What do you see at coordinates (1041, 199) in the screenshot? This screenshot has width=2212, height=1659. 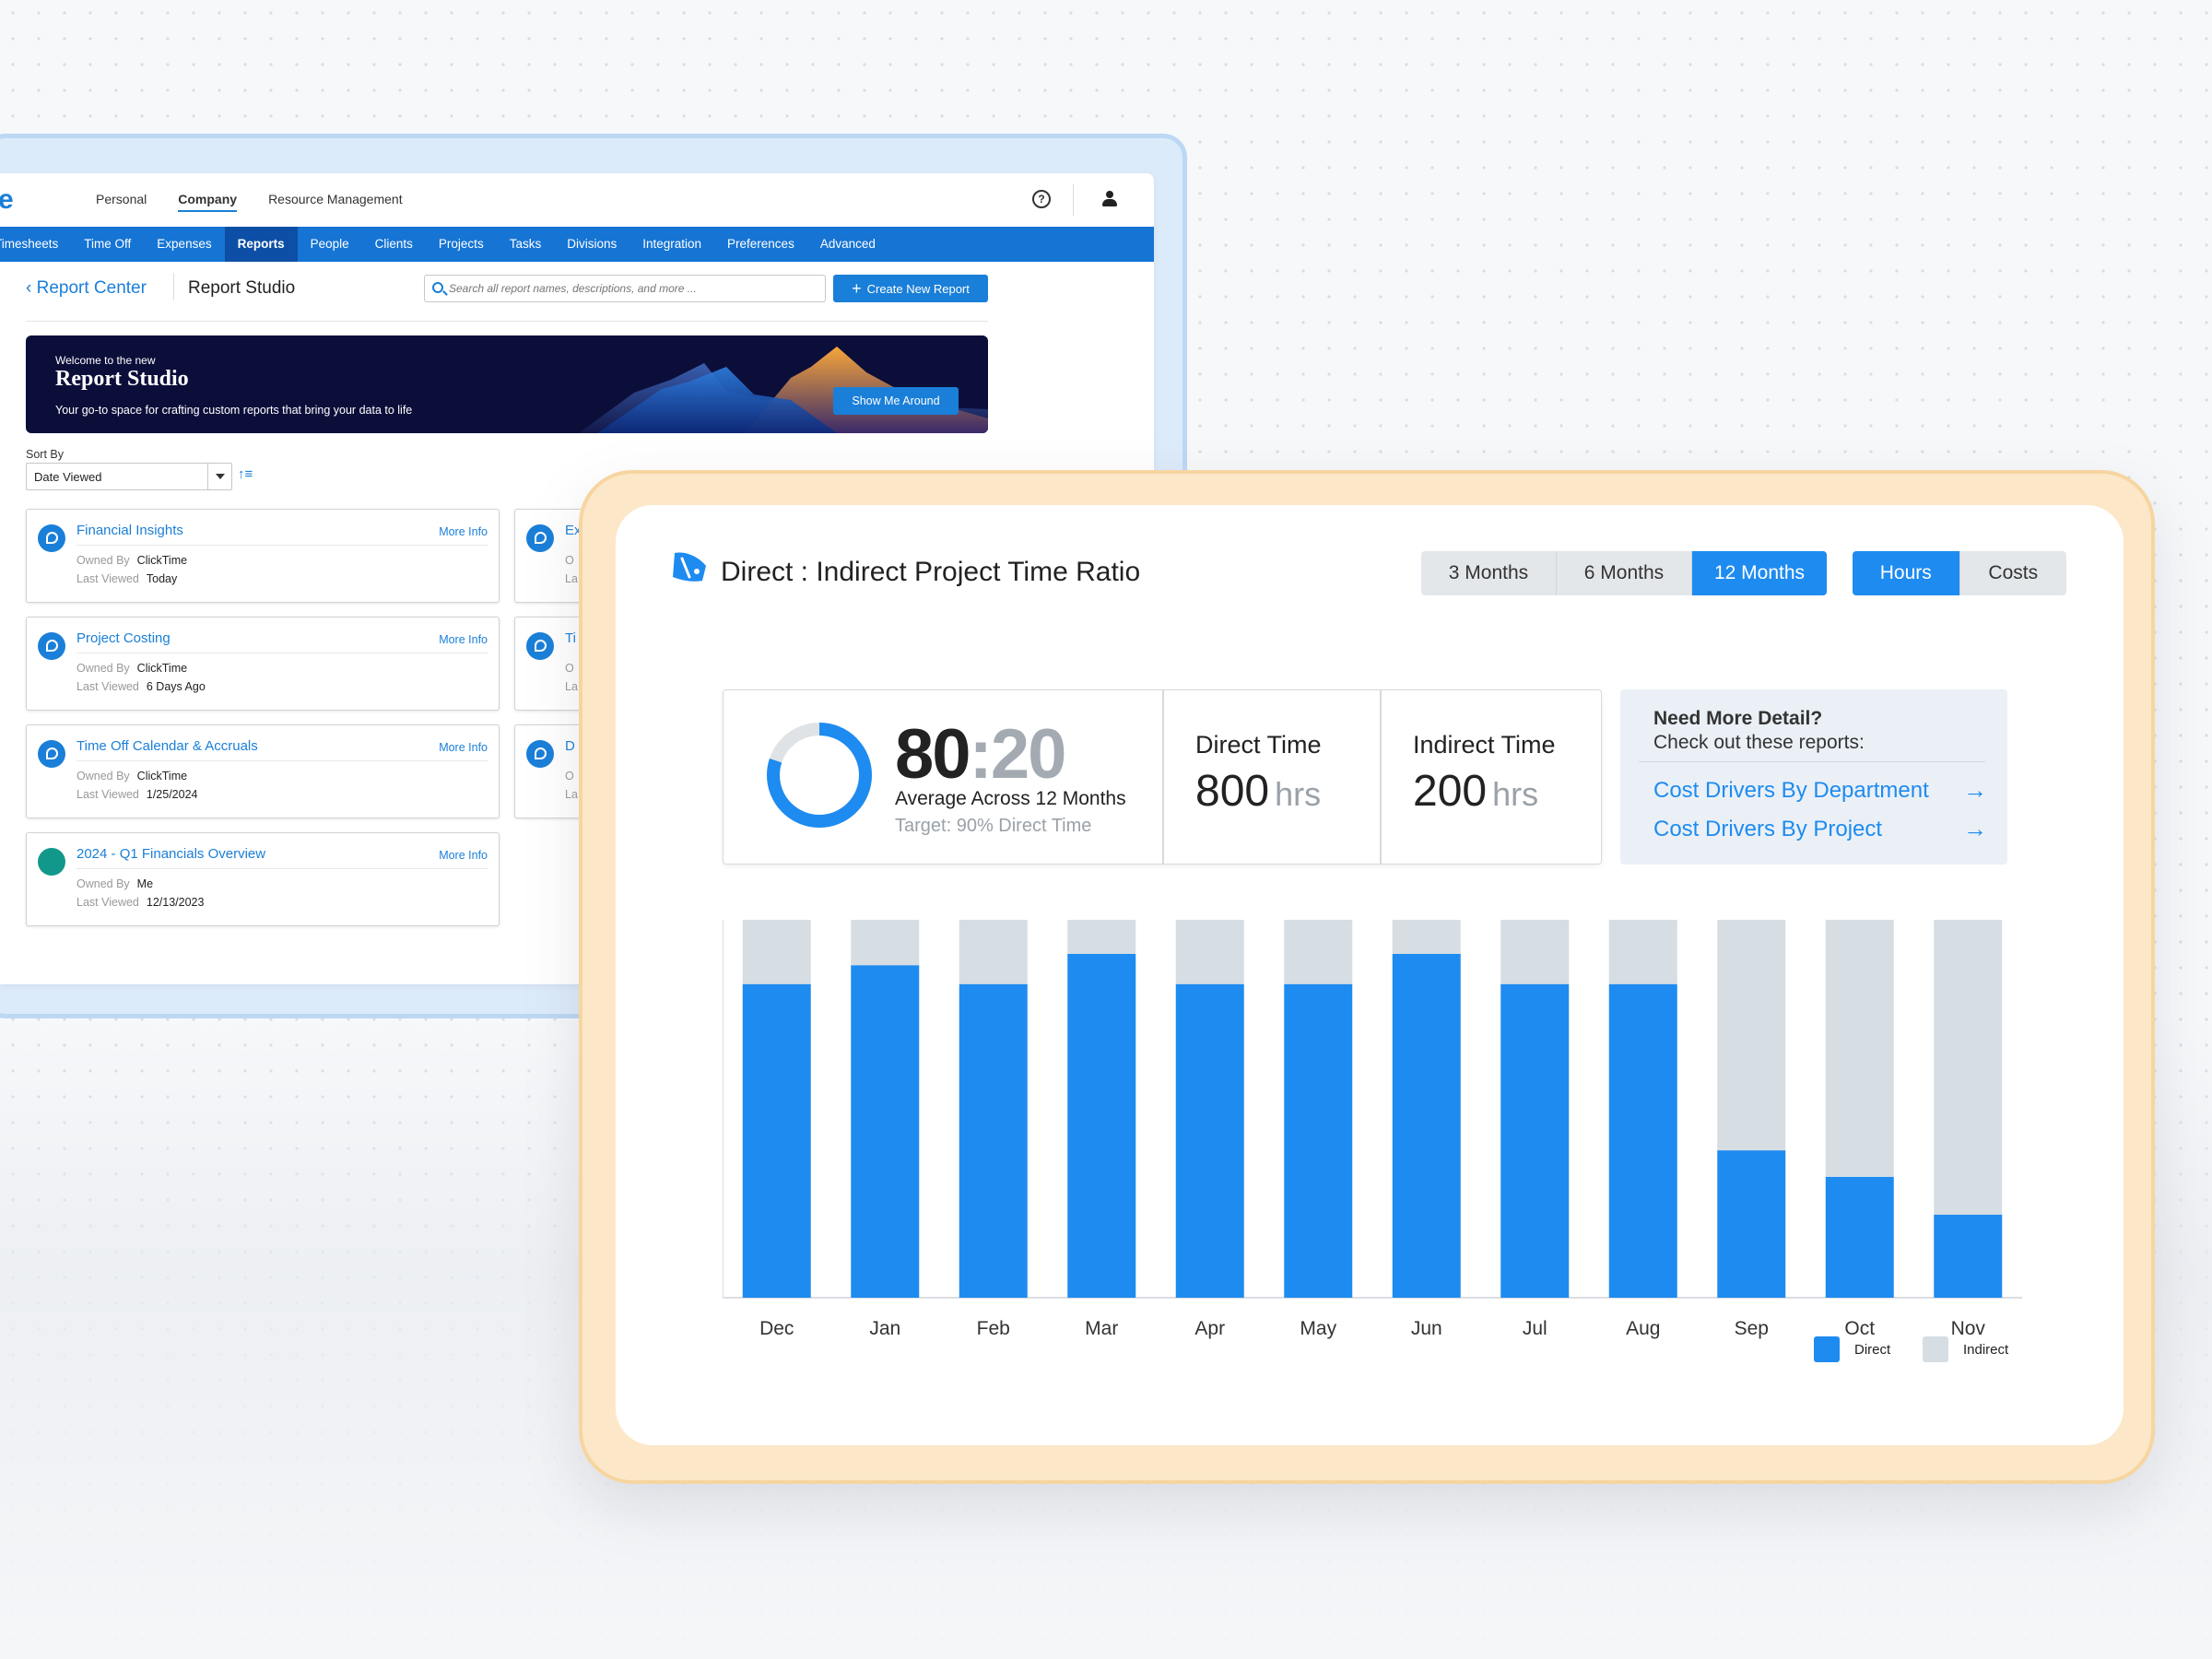 I see `help-icon: ?` at bounding box center [1041, 199].